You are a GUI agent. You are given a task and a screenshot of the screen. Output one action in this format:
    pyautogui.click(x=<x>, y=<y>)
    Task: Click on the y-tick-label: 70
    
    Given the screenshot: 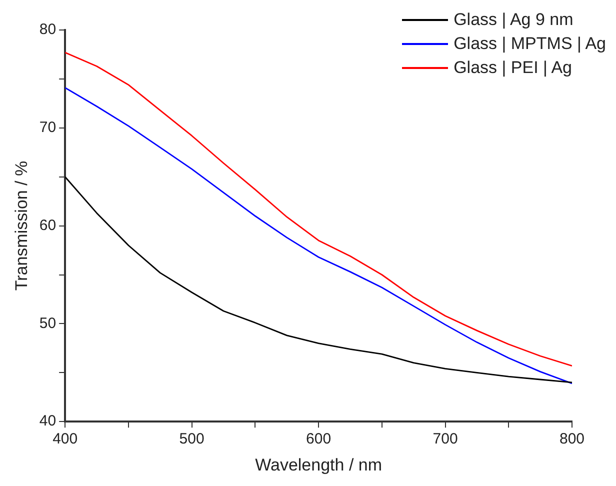 What is the action you would take?
    pyautogui.click(x=47, y=127)
    